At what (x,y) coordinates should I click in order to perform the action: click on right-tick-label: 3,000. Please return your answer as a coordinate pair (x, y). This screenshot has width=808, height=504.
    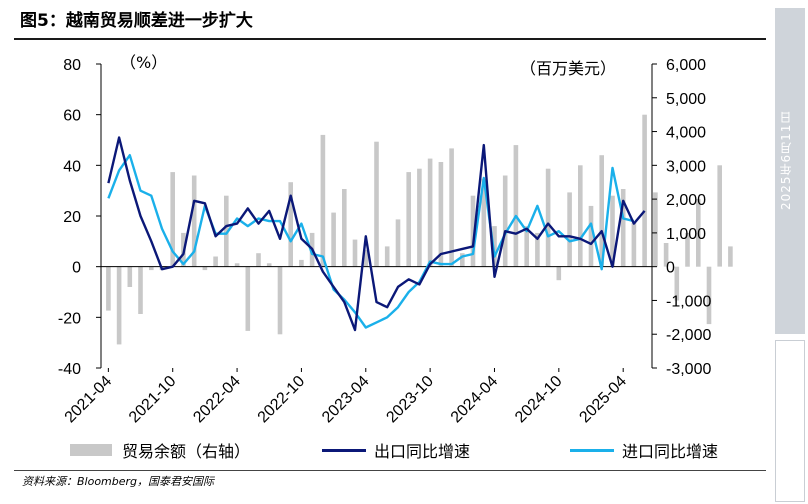
    Looking at the image, I should click on (686, 166).